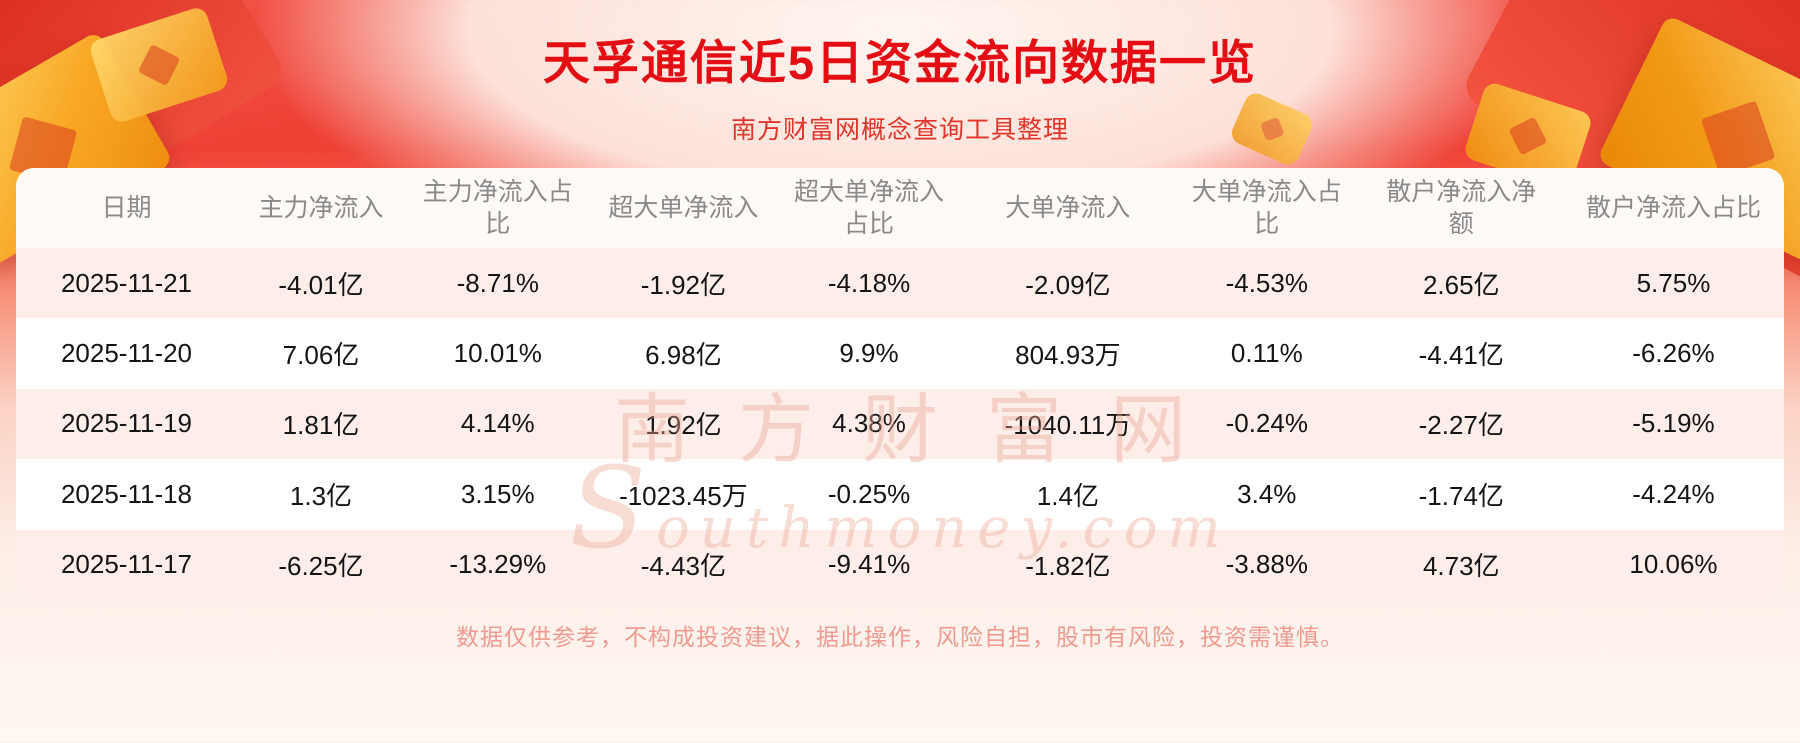  Describe the element at coordinates (126, 353) in the screenshot. I see `date-cell: 2025-11-20` at that location.